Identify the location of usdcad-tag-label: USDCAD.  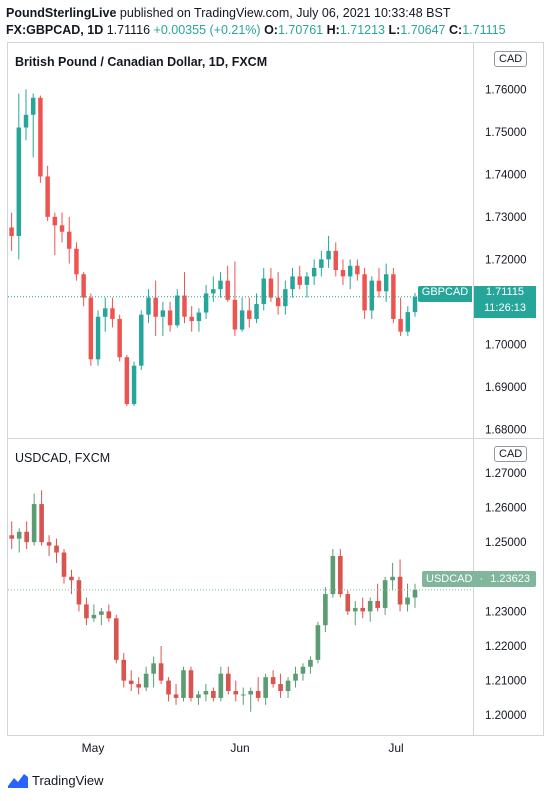
(449, 579).